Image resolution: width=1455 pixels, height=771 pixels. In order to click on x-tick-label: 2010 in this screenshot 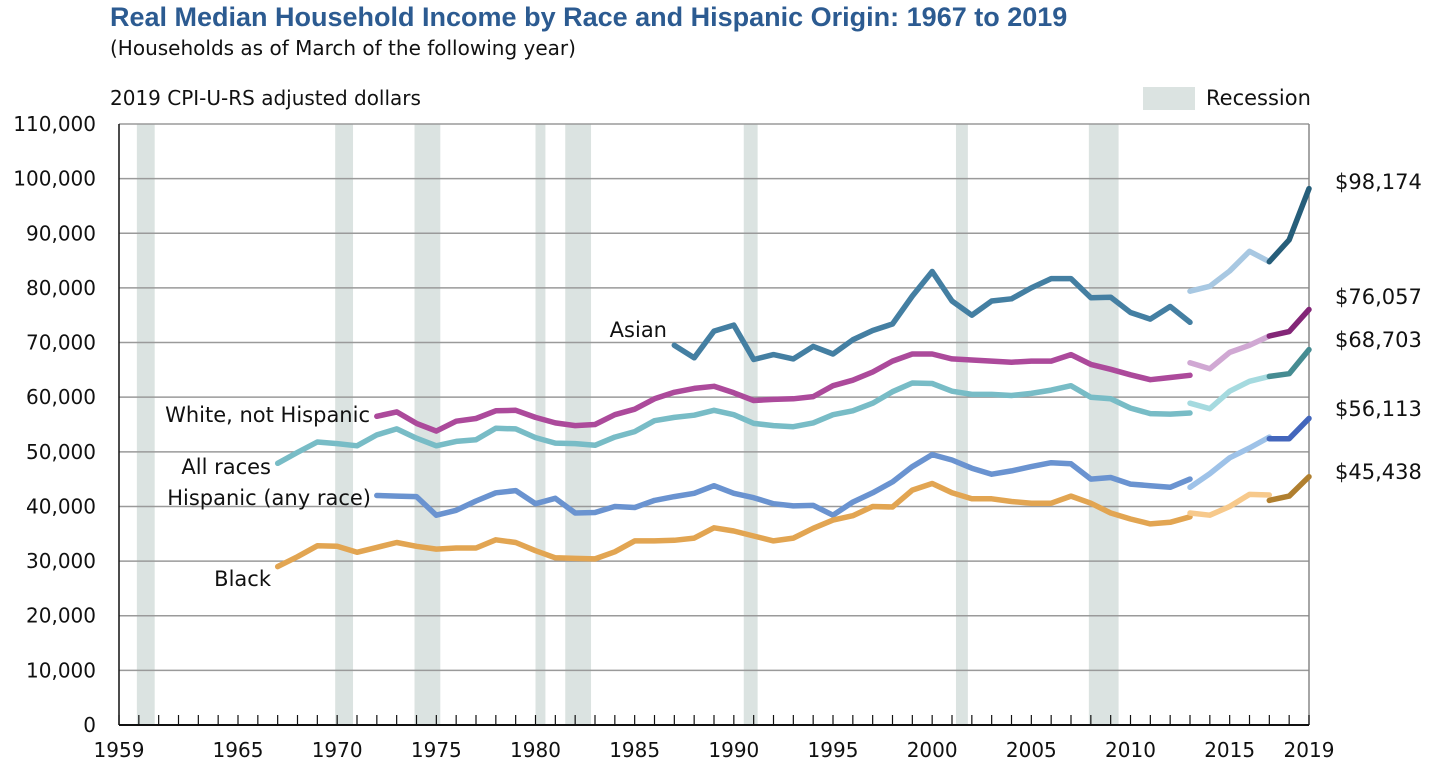, I will do `click(1130, 750)`.